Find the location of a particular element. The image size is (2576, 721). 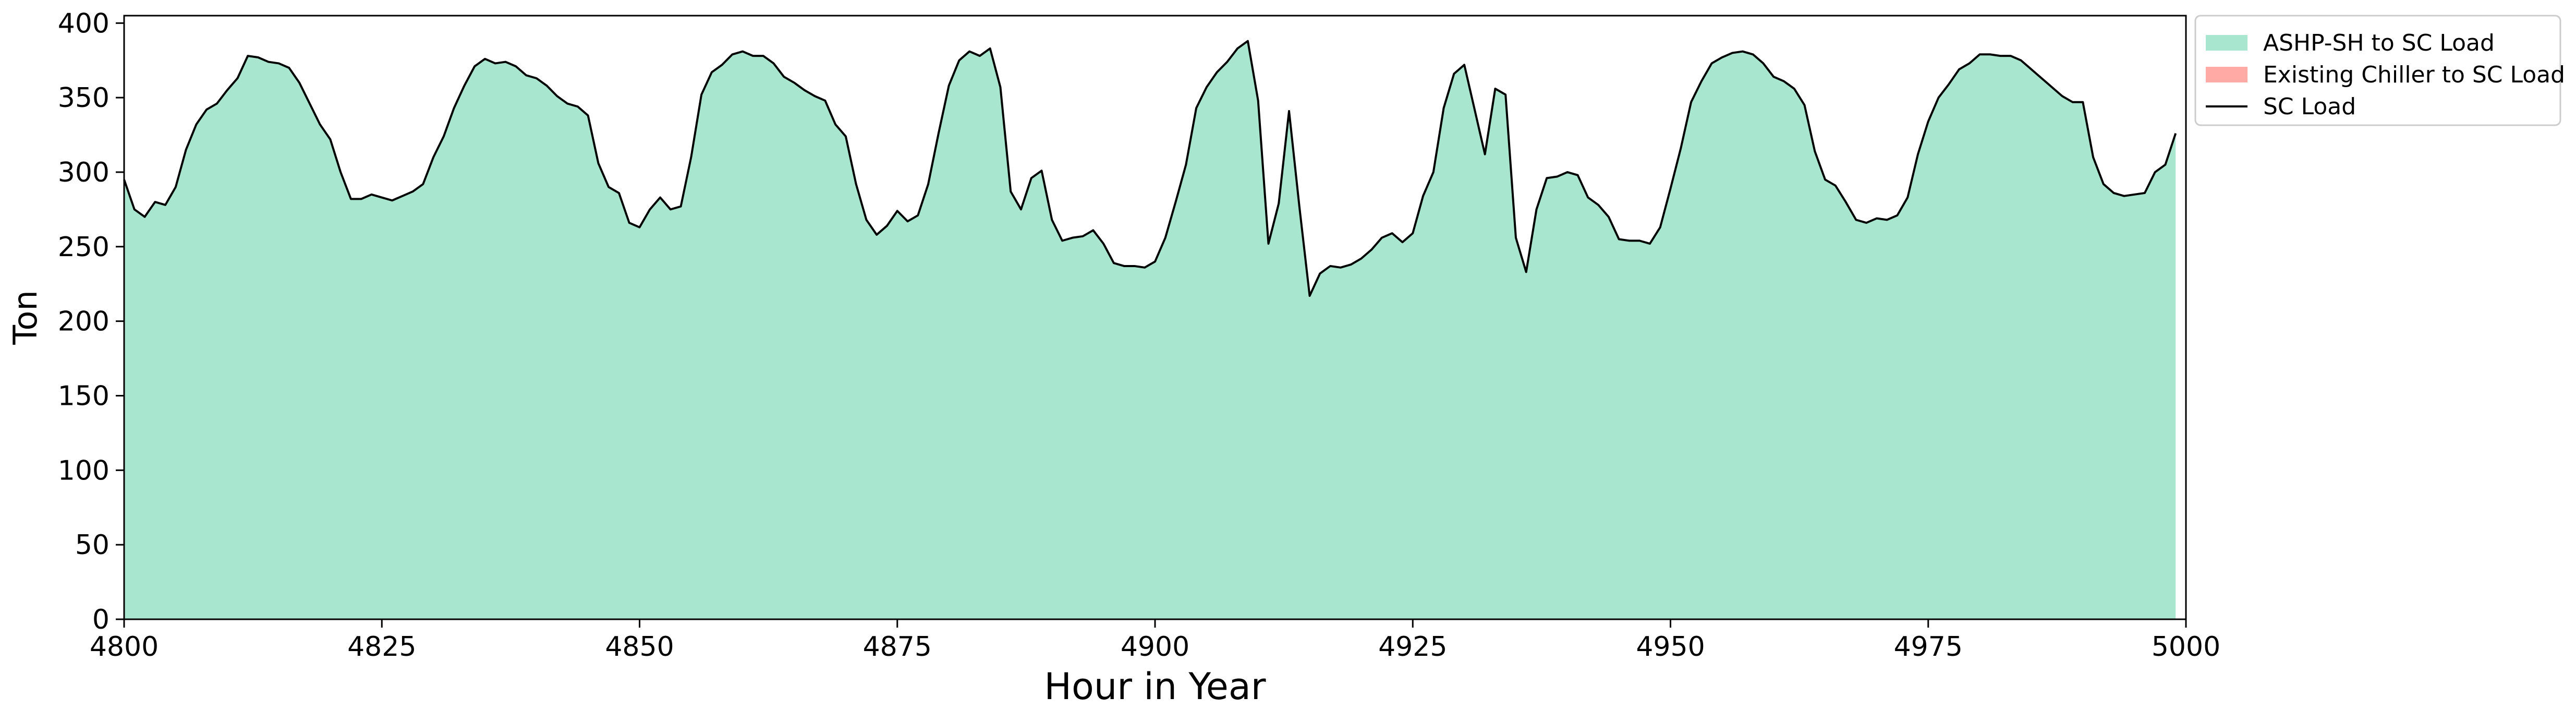

legend-label: Existing Chiller to SC Load is located at coordinates (2414, 75).